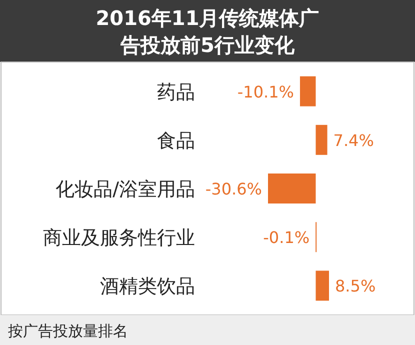 The image size is (415, 345). What do you see at coordinates (125, 189) in the screenshot?
I see `y-tick-label: 化妆品/浴室用品` at bounding box center [125, 189].